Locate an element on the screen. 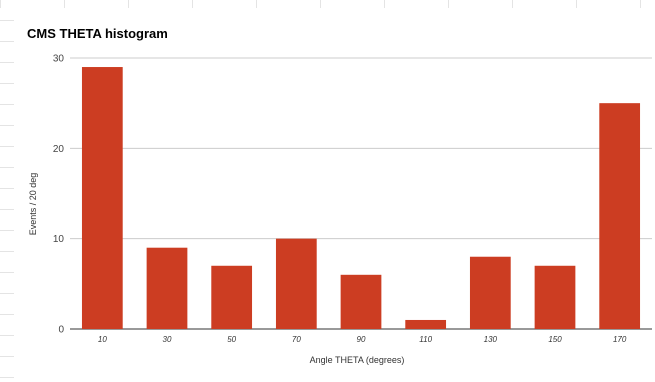 The height and width of the screenshot is (382, 655). y-tick-label: 0 is located at coordinates (61, 330).